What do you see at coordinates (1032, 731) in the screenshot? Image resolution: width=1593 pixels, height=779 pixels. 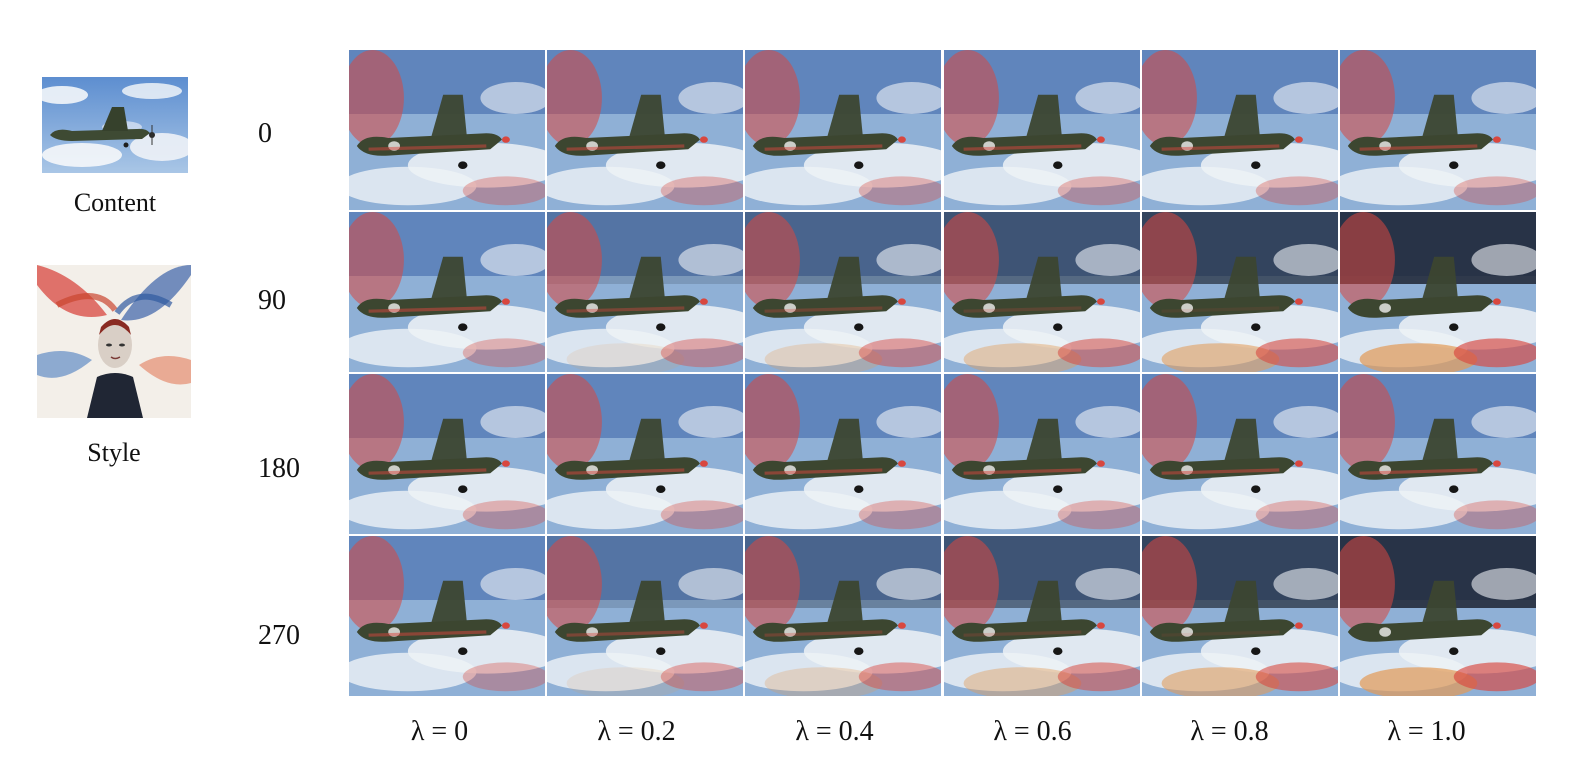 I see `column-label-0-6: λ = 0.6` at bounding box center [1032, 731].